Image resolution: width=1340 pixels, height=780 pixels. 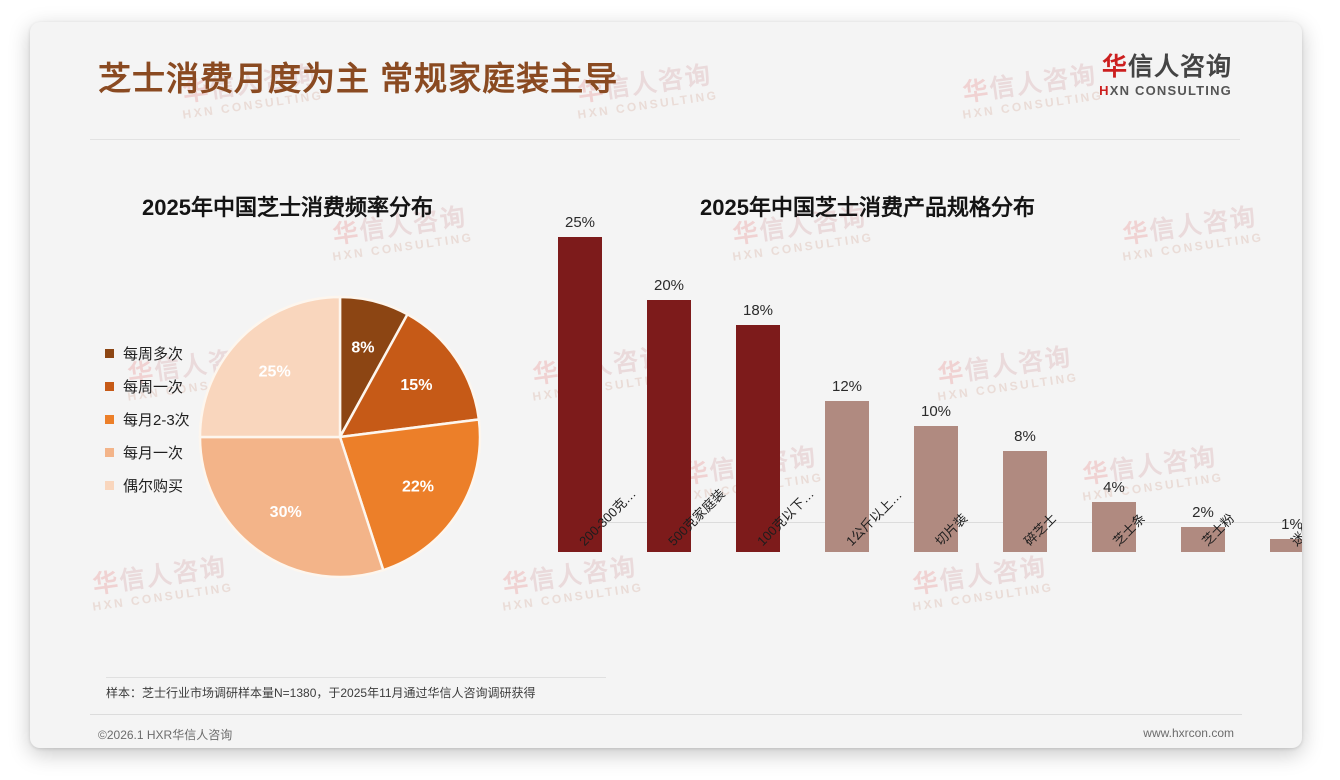 I want to click on pie-legend-label: 每周多次, so click(x=153, y=354).